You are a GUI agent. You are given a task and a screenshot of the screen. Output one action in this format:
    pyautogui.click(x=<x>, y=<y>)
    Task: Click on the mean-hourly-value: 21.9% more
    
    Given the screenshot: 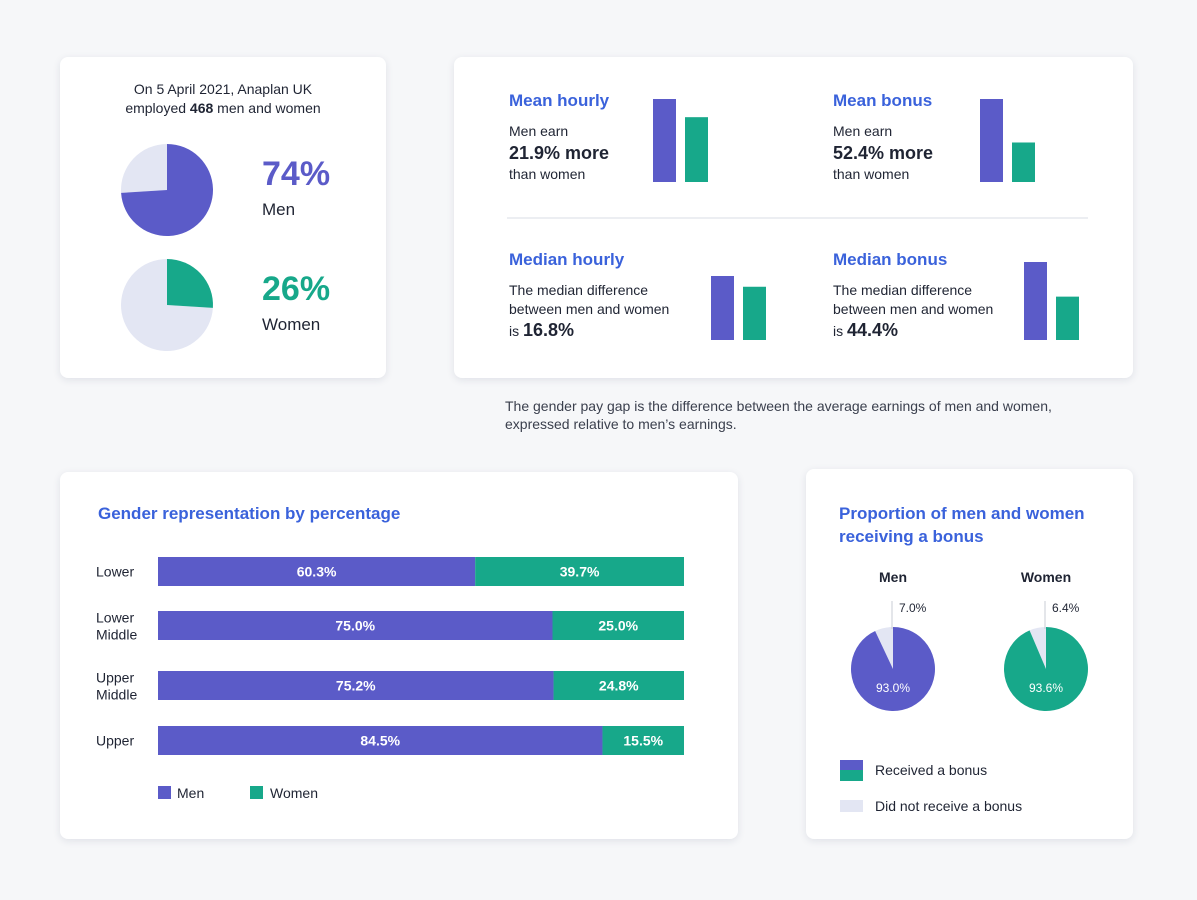 What is the action you would take?
    pyautogui.click(x=559, y=153)
    